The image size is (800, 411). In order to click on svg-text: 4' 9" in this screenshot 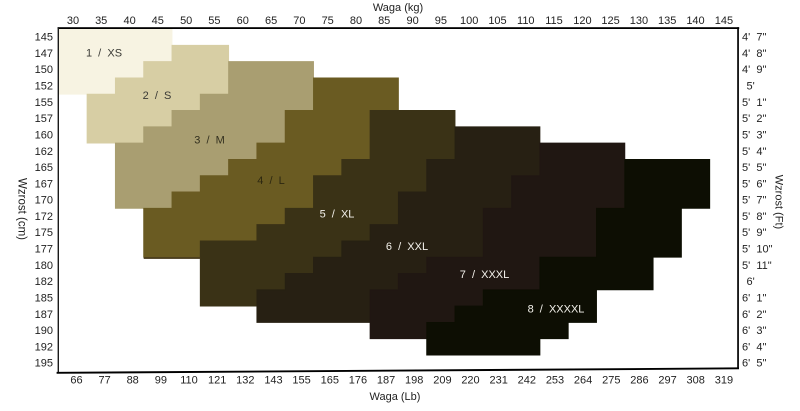, I will do `click(754, 70)`.